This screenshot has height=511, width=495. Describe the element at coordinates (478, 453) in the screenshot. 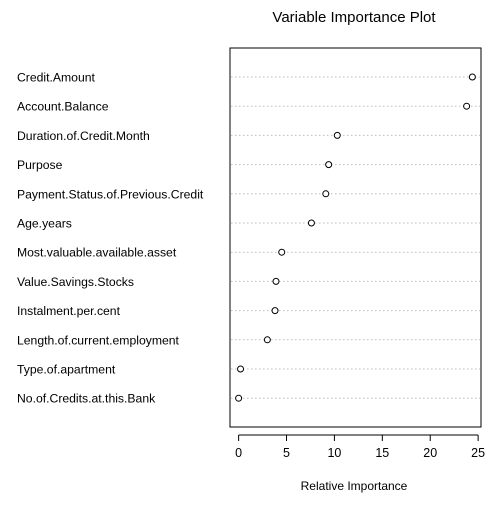

I see `x-tick-label: 25` at that location.